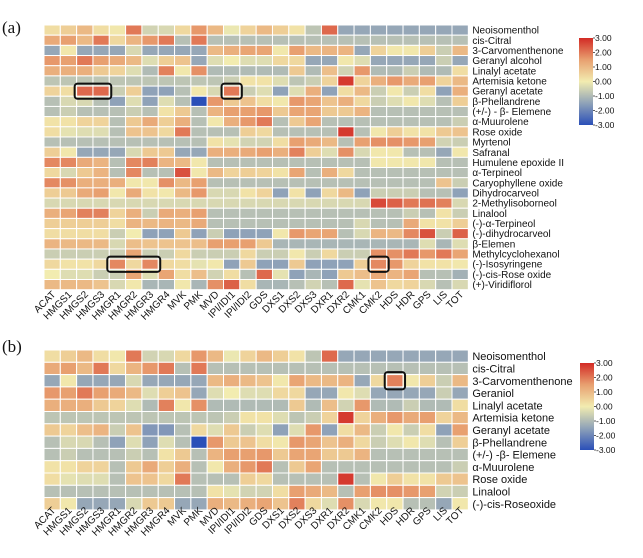 This screenshot has height=558, width=643. What do you see at coordinates (505, 193) in the screenshot?
I see `row-label: Dihydrocarveol` at bounding box center [505, 193].